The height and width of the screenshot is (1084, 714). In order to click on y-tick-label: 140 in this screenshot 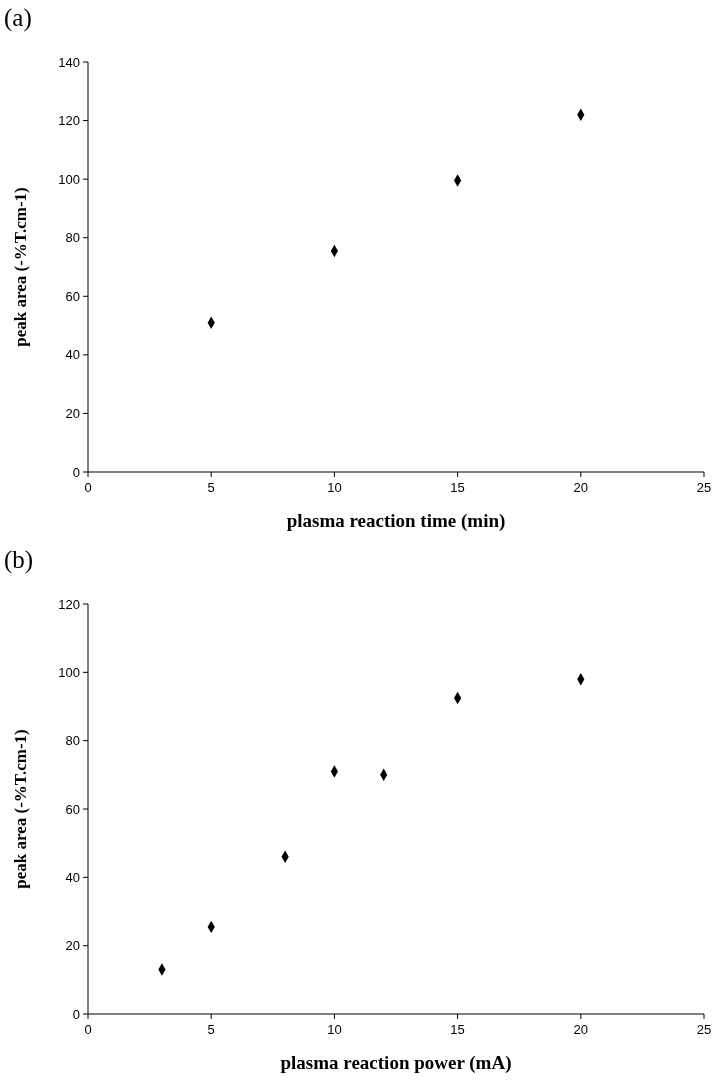, I will do `click(69, 62)`.